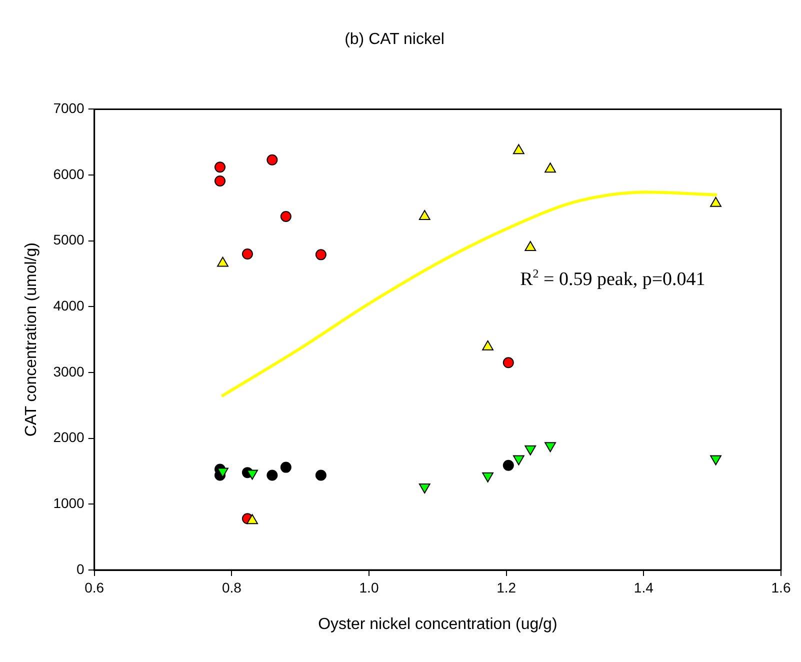 The height and width of the screenshot is (662, 801). Describe the element at coordinates (69, 306) in the screenshot. I see `y-tick-label: 4000` at that location.